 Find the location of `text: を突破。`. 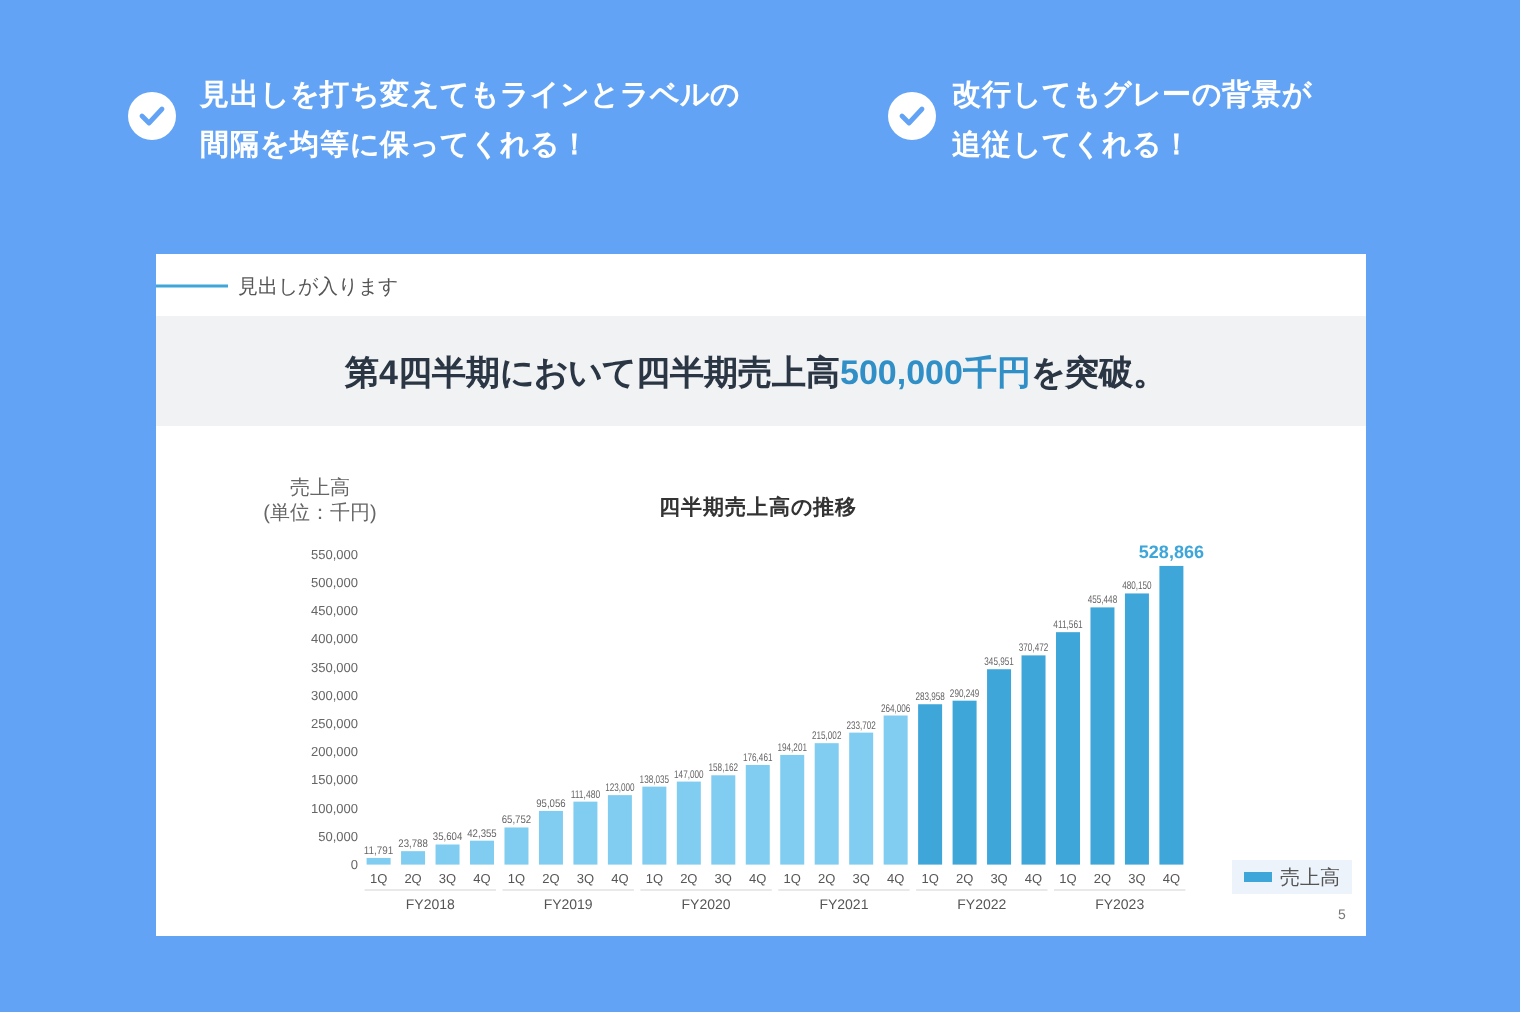

text: を突破。 is located at coordinates (1098, 373).